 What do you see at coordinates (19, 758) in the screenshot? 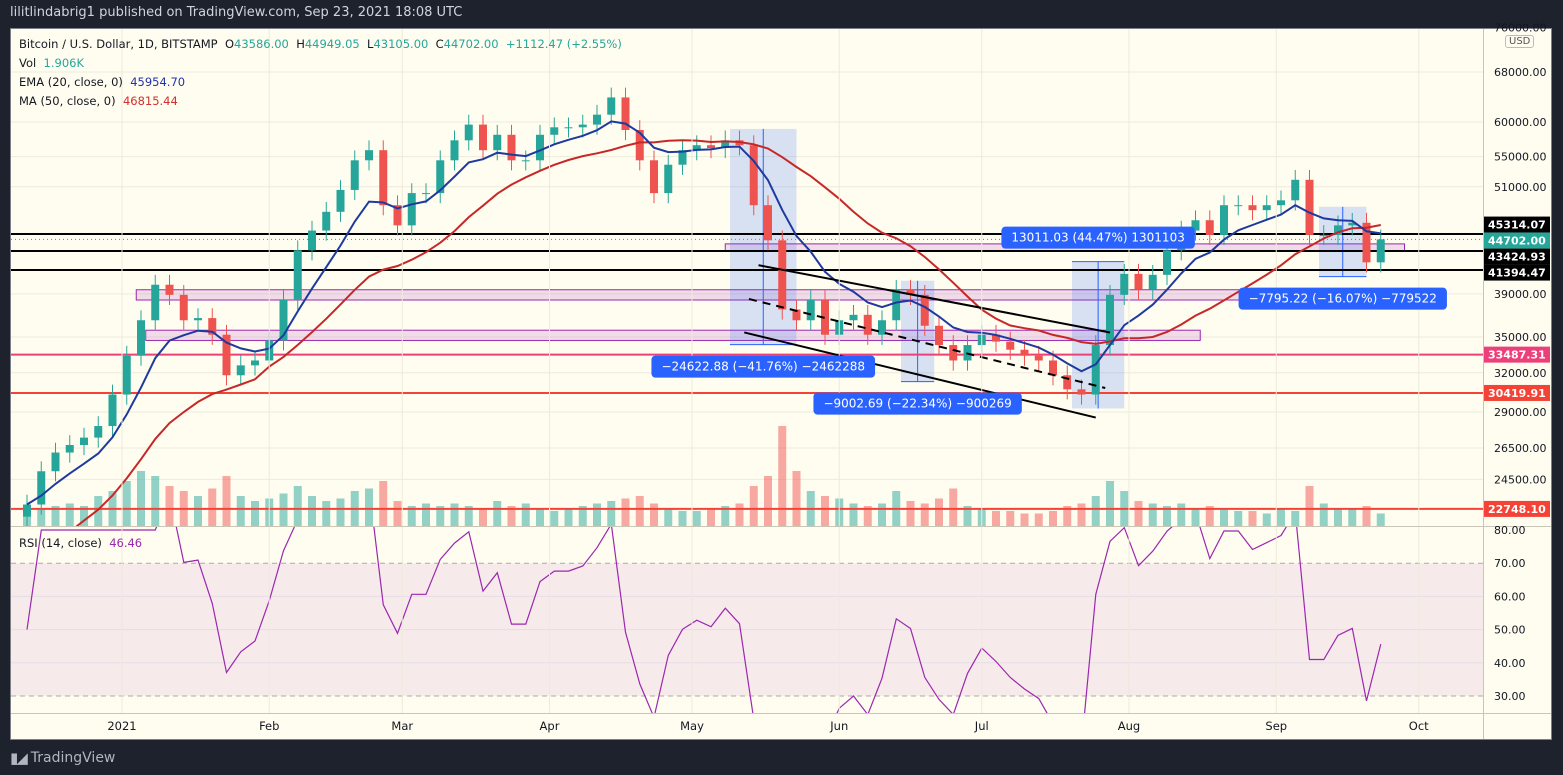
I see `logo-mark-icon: ▮◢` at bounding box center [19, 758].